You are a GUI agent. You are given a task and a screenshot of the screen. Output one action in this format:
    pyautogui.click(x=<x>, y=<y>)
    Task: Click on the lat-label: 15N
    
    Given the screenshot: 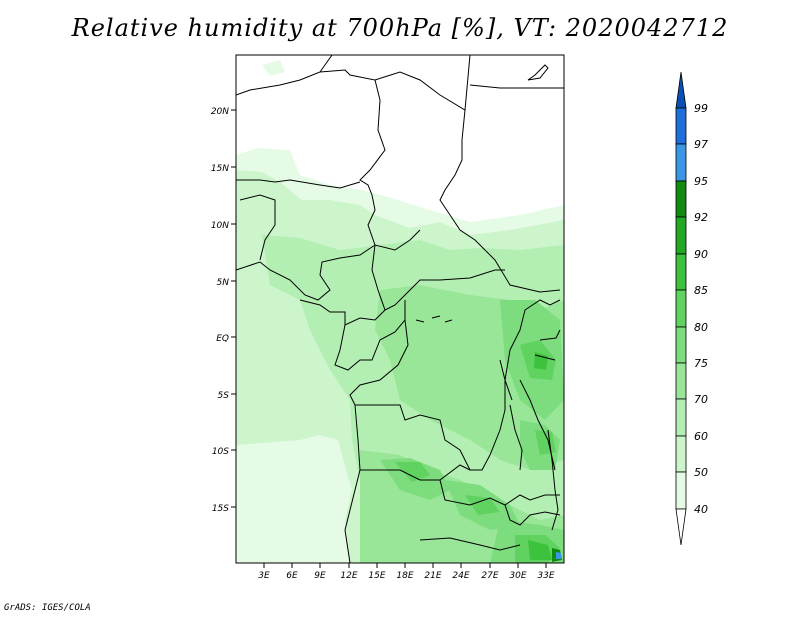 What is the action you would take?
    pyautogui.click(x=220, y=169)
    